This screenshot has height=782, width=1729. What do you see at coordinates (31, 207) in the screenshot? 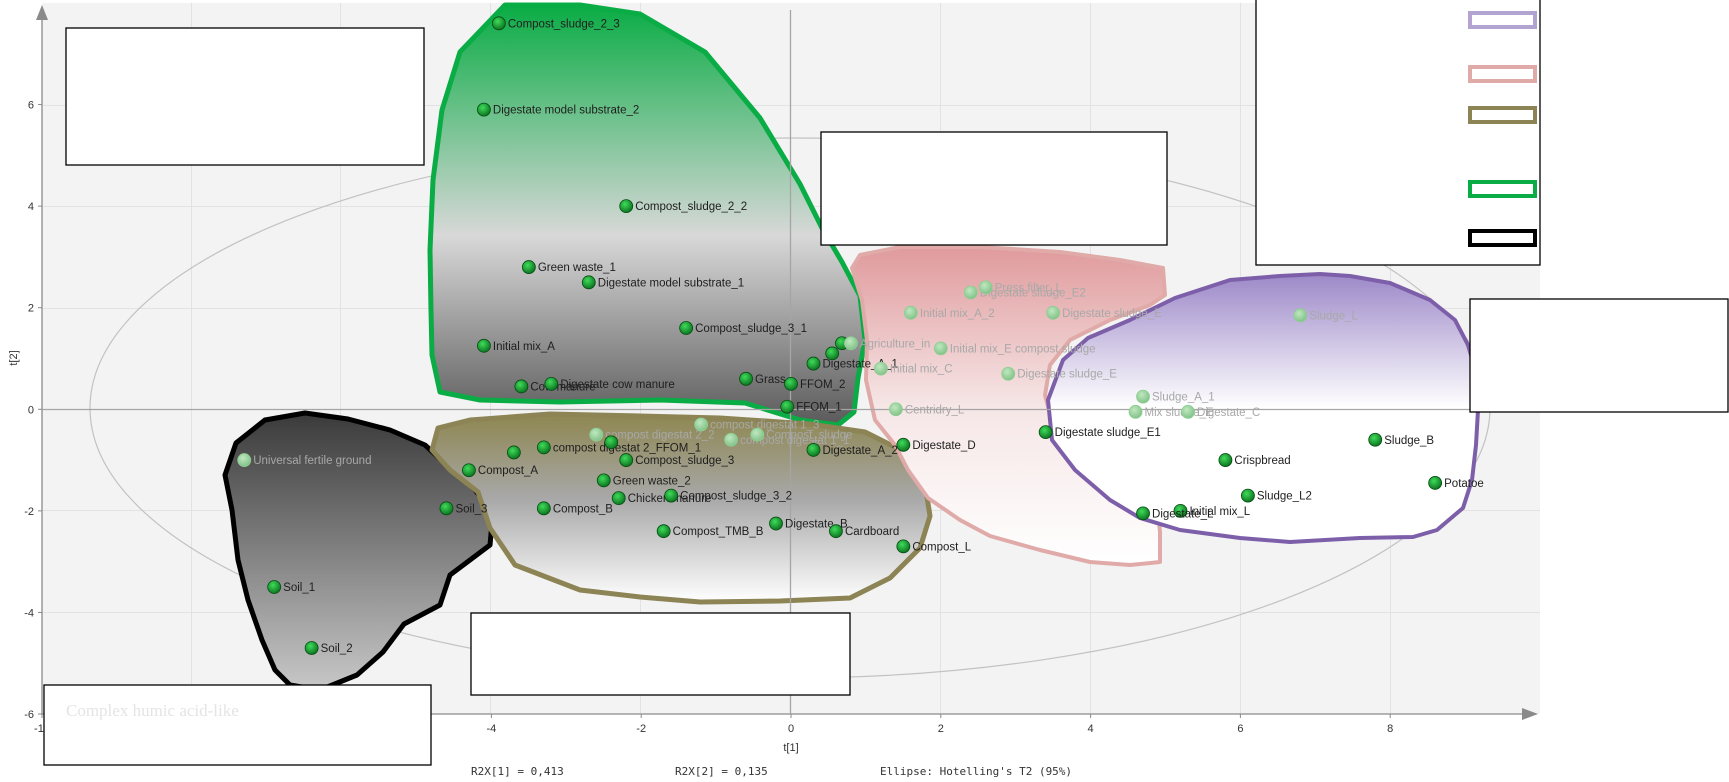
I see `y-tick-label: 4` at bounding box center [31, 207].